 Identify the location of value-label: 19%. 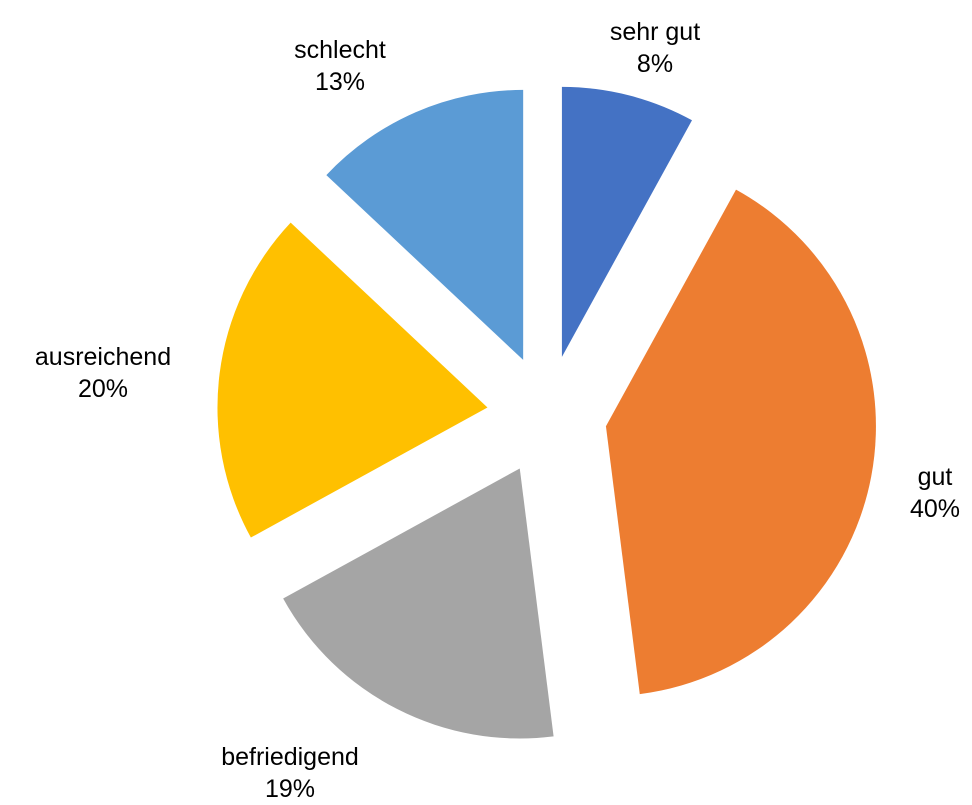
(290, 789).